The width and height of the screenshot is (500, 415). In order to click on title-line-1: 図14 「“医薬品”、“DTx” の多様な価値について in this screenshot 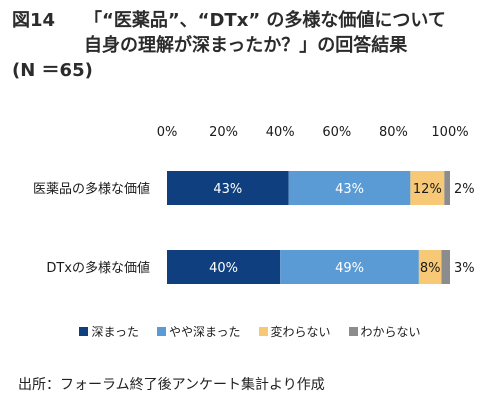, I will do `click(252, 20)`.